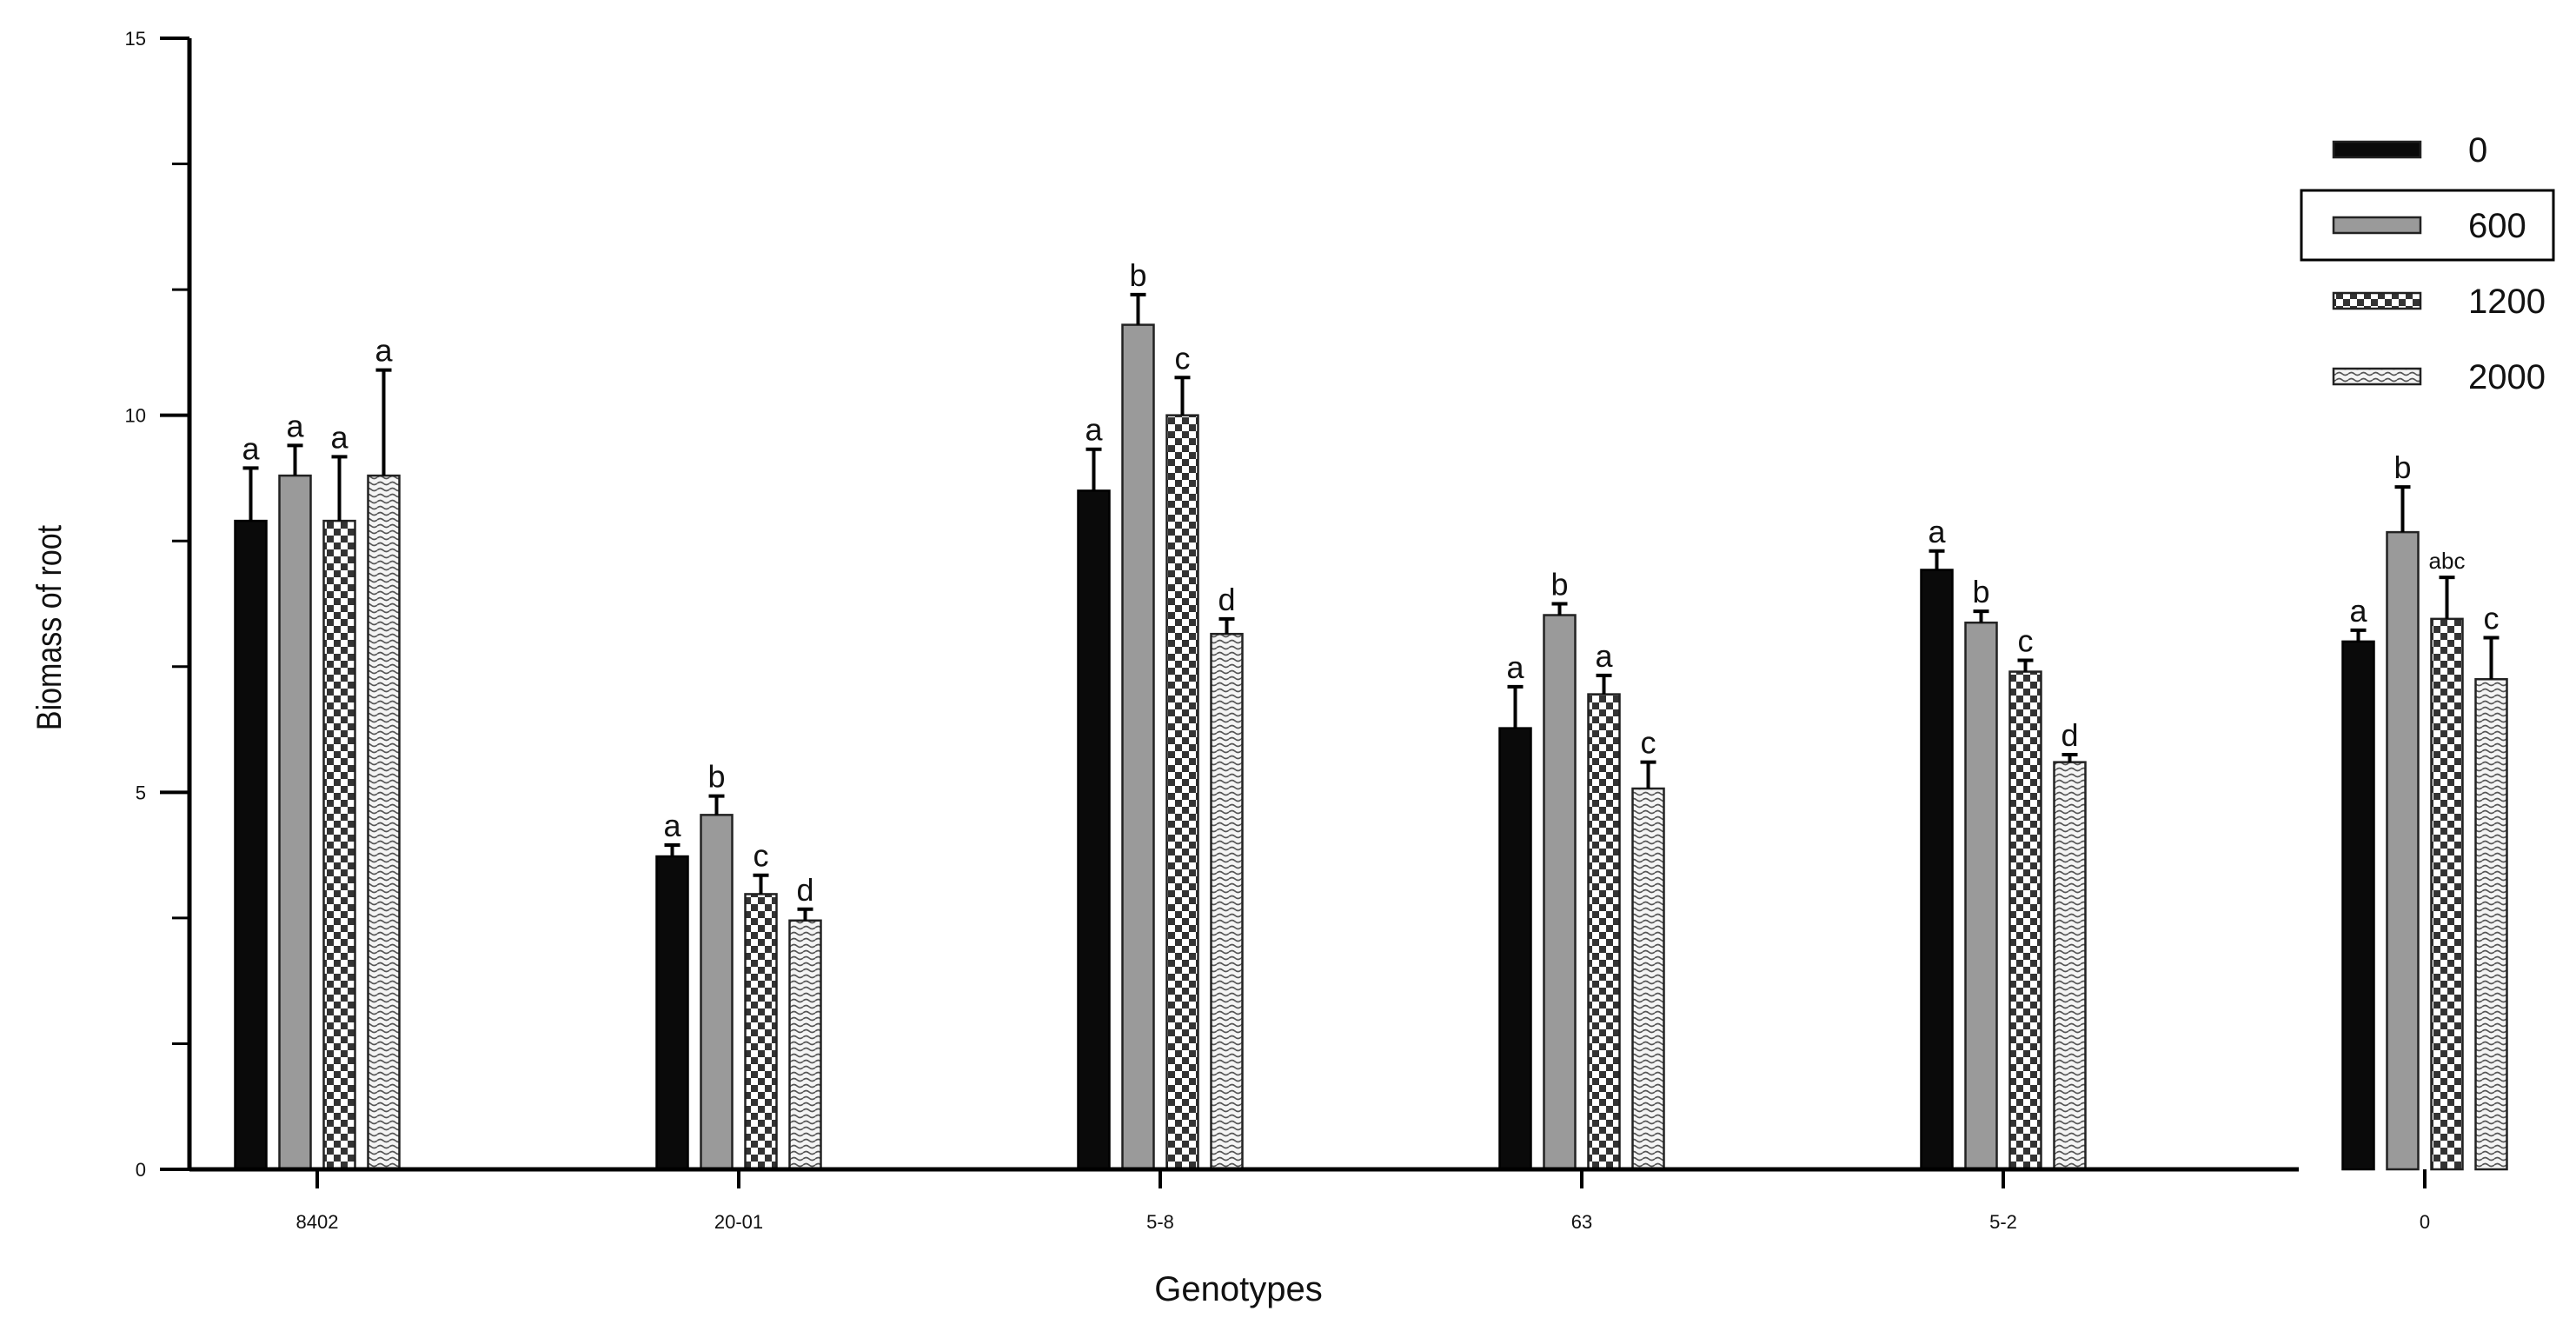 The height and width of the screenshot is (1338, 2576). What do you see at coordinates (141, 1170) in the screenshot?
I see `y-tick-label-0: 0` at bounding box center [141, 1170].